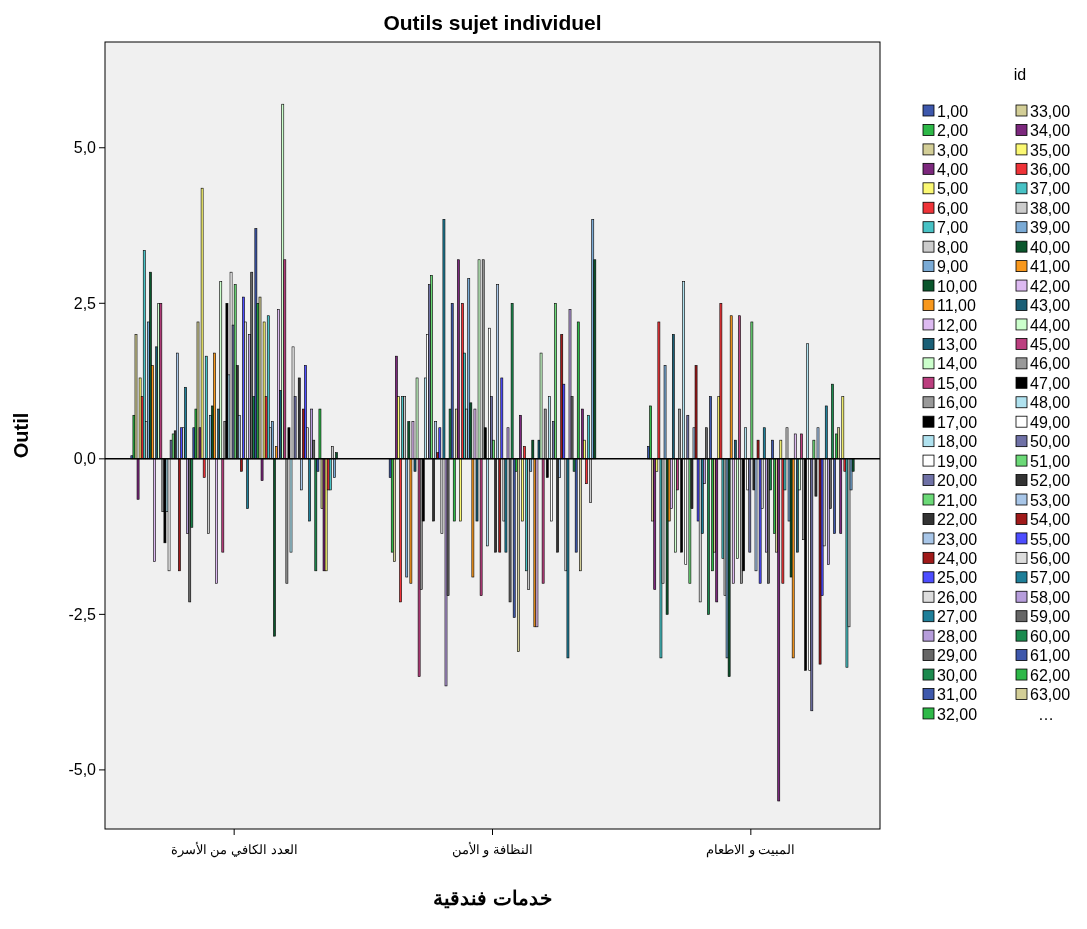  Describe the element at coordinates (956, 306) in the screenshot. I see `legend-label: 11,00` at that location.